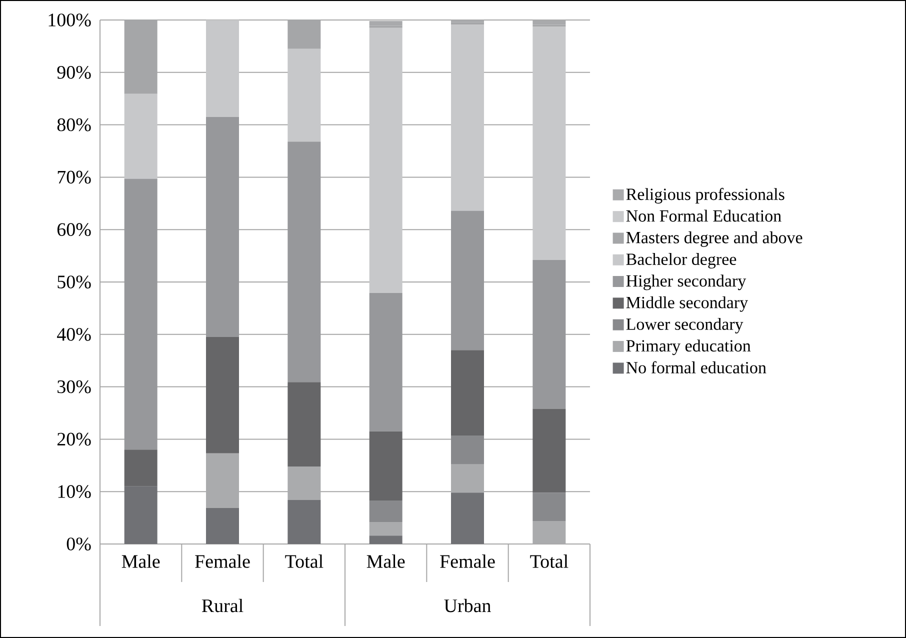 The image size is (906, 638). I want to click on legend-label: Higher secondary, so click(686, 282).